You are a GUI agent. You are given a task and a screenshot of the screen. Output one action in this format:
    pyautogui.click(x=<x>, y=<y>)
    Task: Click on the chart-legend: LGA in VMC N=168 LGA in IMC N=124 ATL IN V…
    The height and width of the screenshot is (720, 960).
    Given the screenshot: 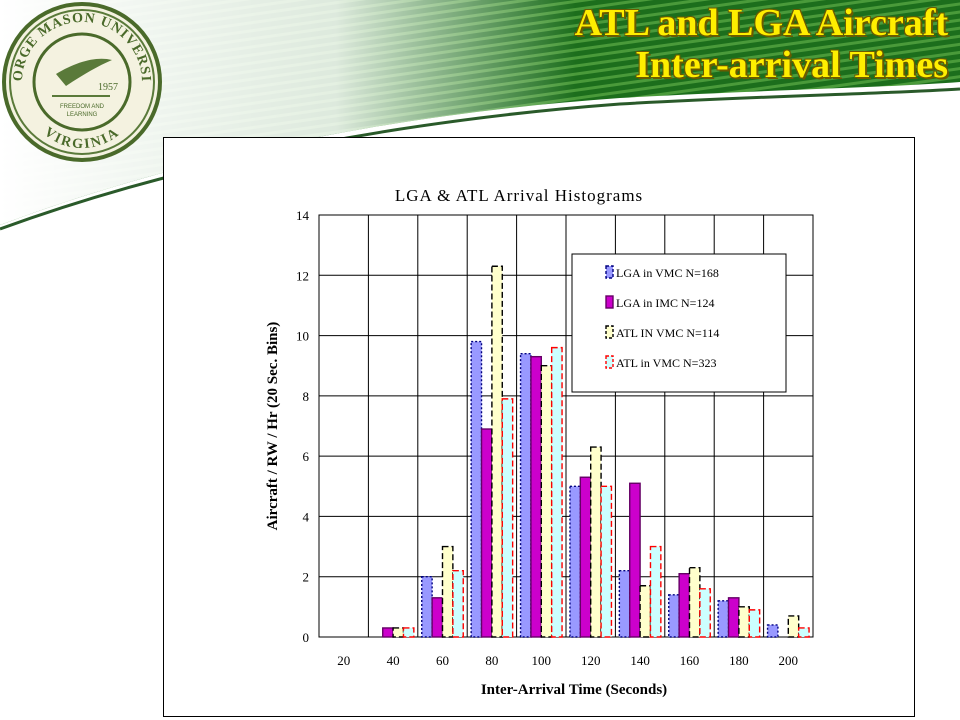 What is the action you would take?
    pyautogui.click(x=679, y=323)
    